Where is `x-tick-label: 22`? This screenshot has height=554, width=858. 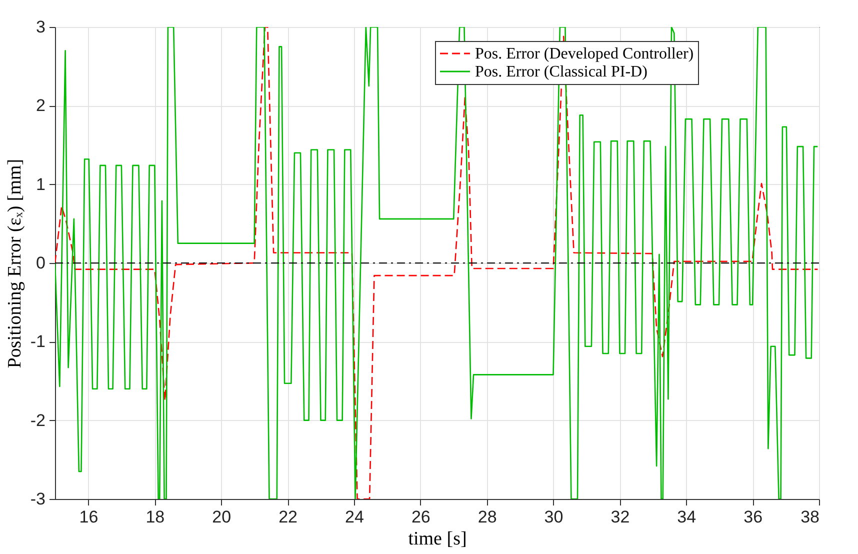
x-tick-label: 22 is located at coordinates (288, 517).